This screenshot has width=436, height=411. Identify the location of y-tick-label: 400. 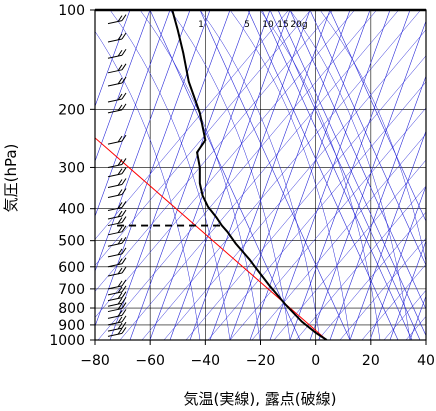
(71, 210).